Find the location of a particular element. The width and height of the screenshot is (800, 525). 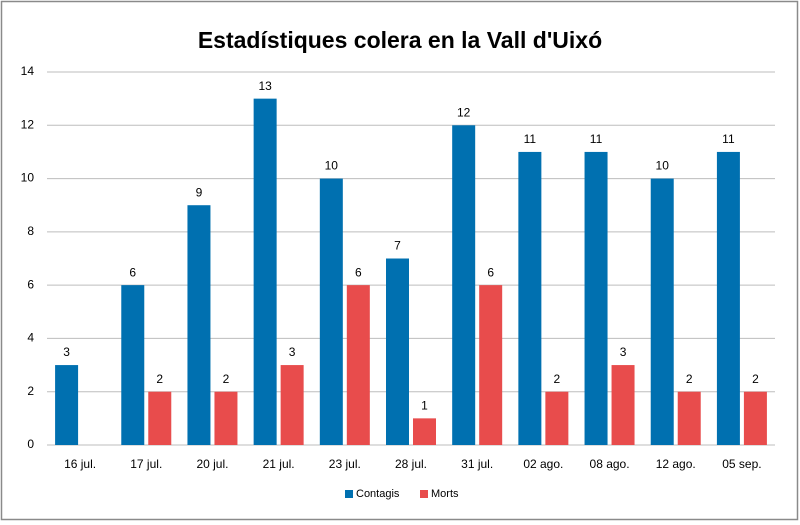

y-tick-label: 14 is located at coordinates (28, 71).